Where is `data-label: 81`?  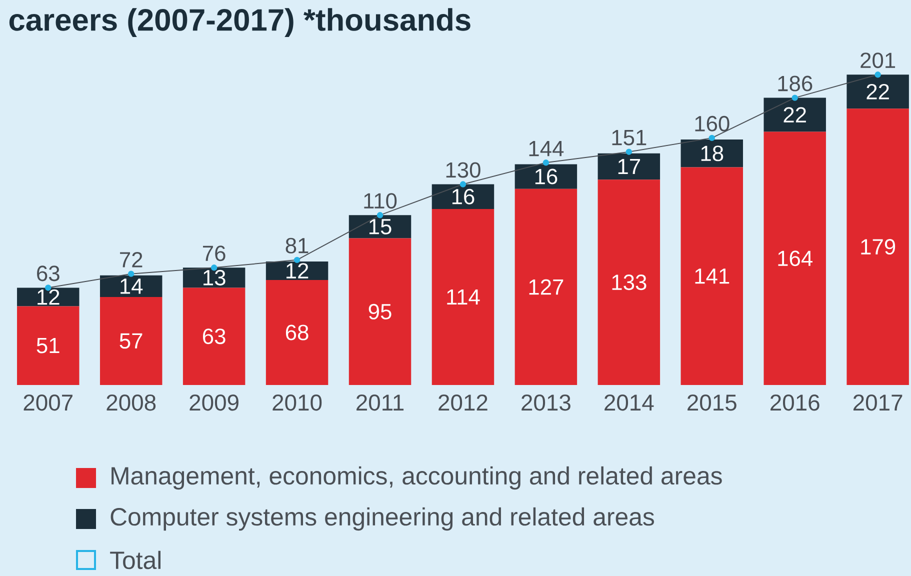 data-label: 81 is located at coordinates (297, 246).